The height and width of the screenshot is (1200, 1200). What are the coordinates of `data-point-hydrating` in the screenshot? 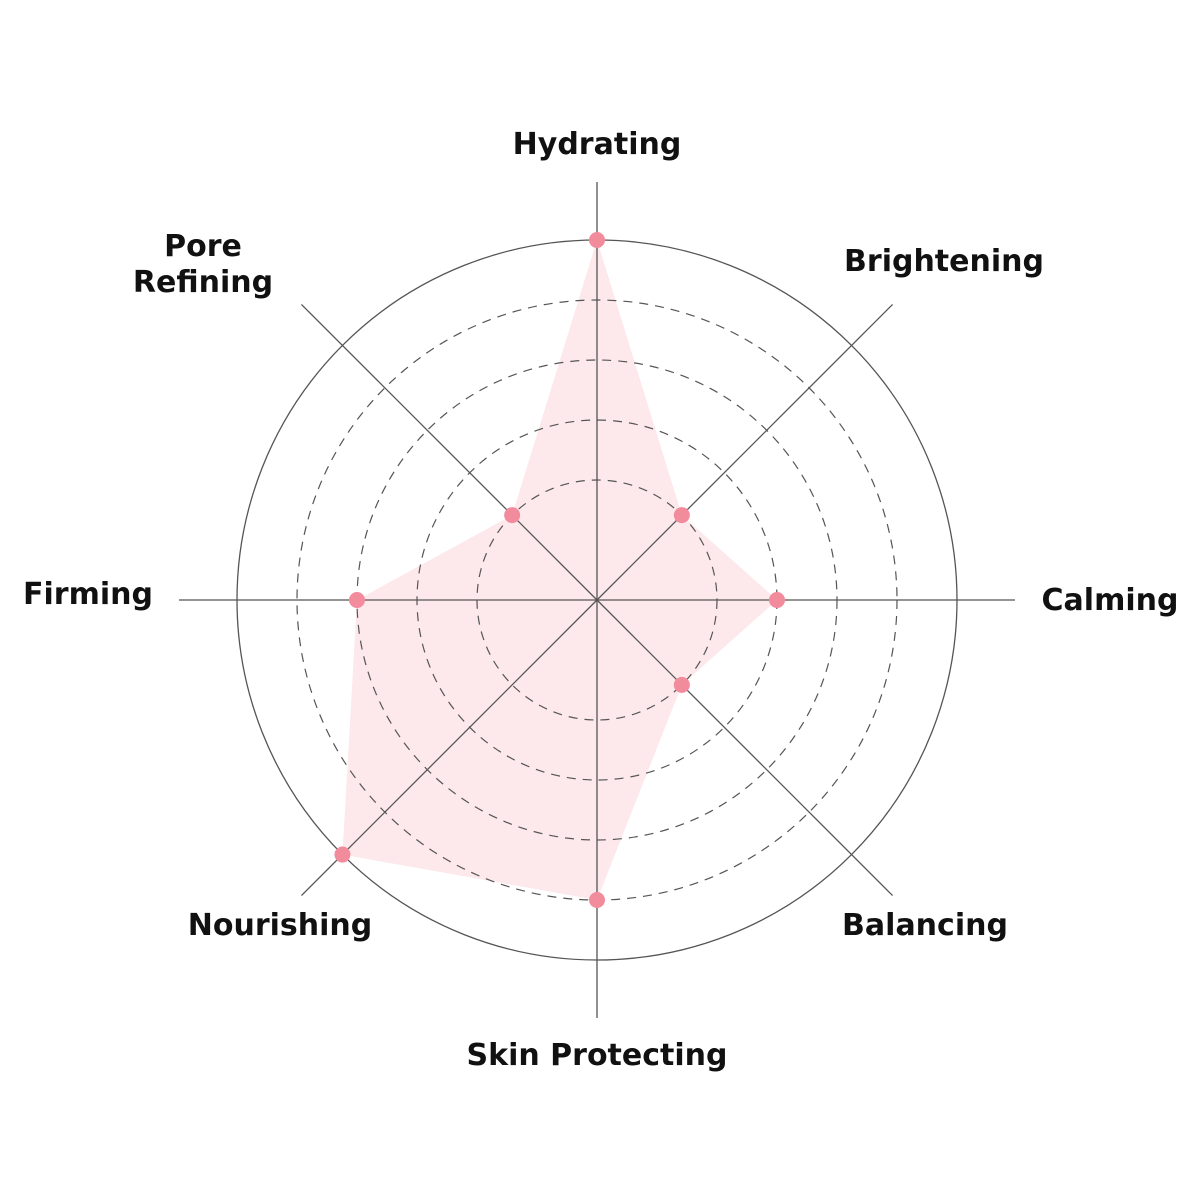 It's located at (597, 240).